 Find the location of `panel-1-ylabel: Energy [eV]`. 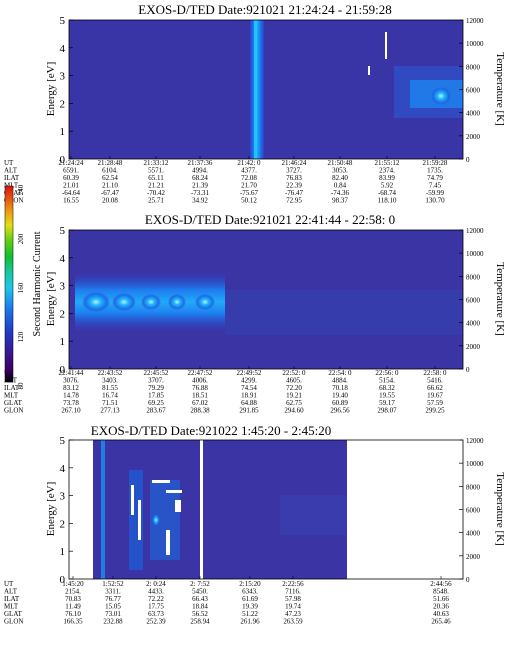

panel-1-ylabel: Energy [eV] is located at coordinates (51, 89).